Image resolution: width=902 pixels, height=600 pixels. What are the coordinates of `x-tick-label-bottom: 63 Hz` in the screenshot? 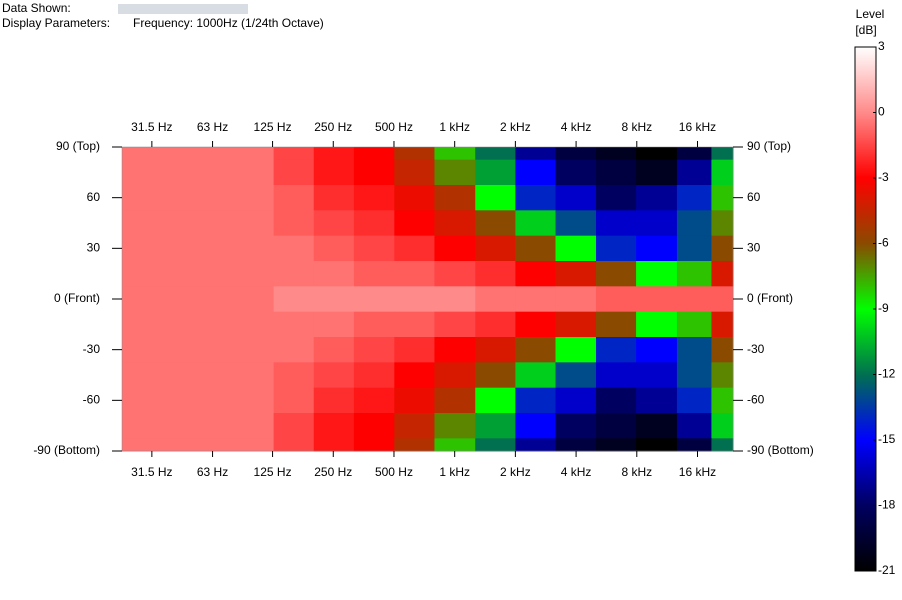 It's located at (212, 472).